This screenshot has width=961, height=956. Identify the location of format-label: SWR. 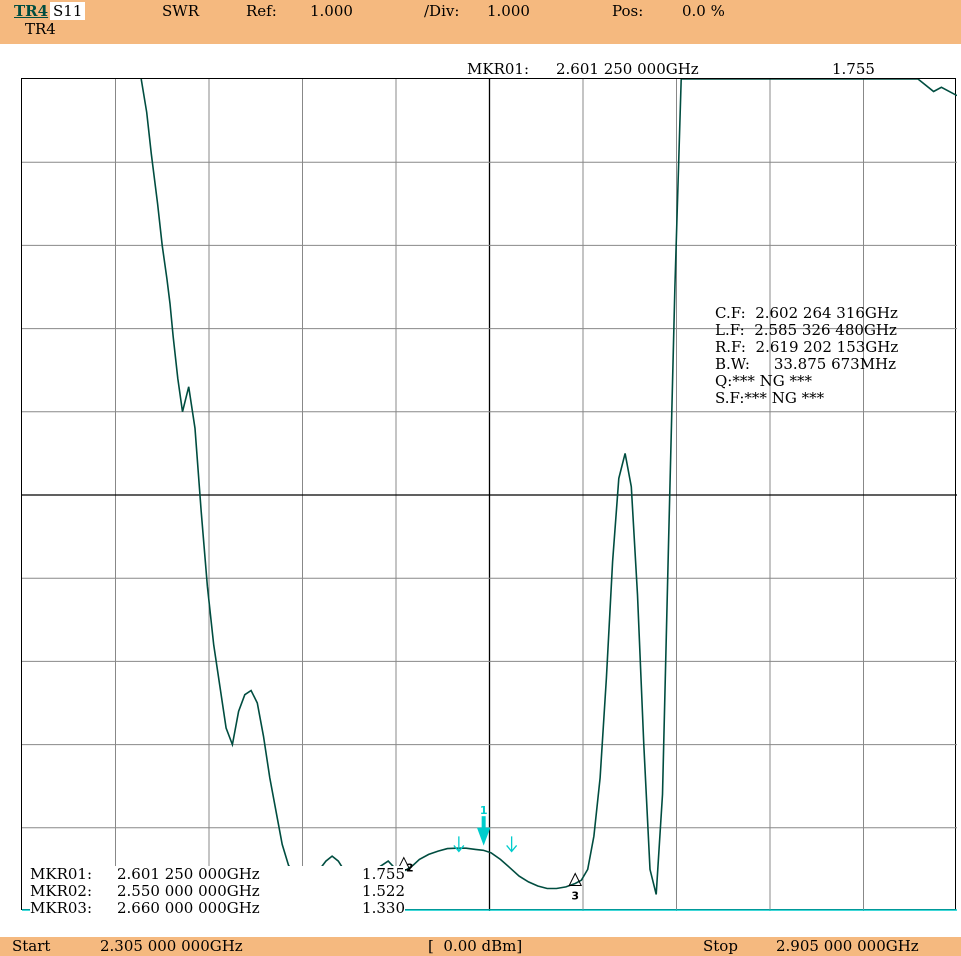
(180, 11).